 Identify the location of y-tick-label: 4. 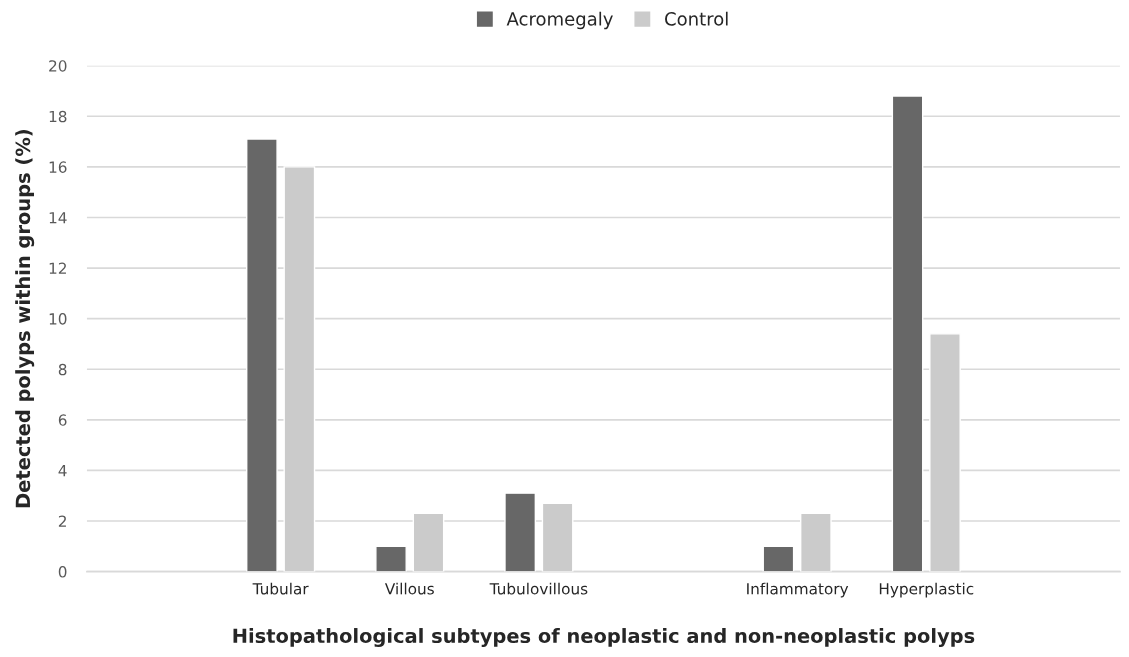
(62, 471).